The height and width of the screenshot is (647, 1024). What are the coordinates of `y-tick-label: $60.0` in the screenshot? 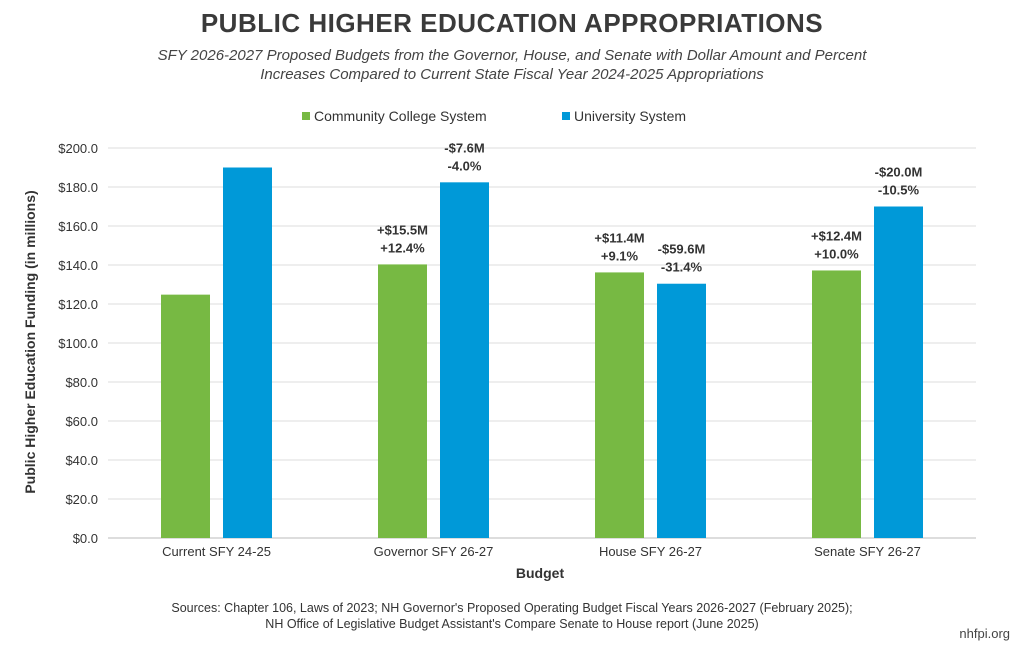 It's located at (81, 421).